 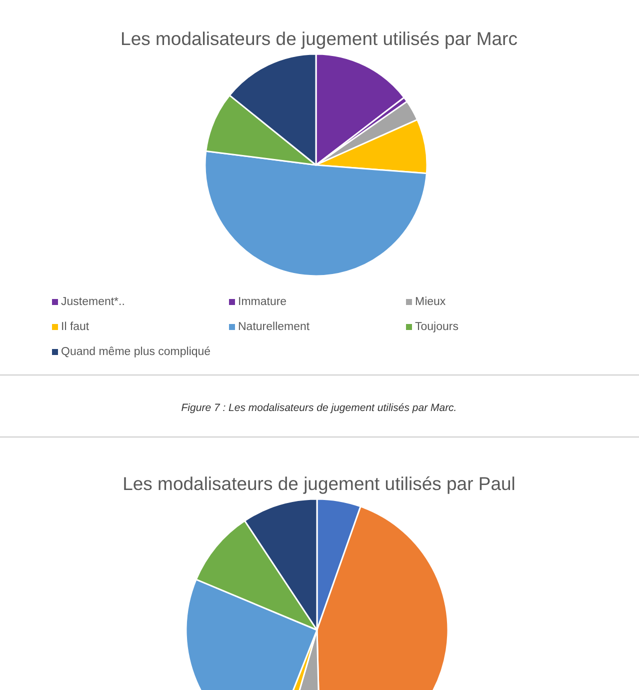 What do you see at coordinates (75, 327) in the screenshot?
I see `legend-label: Il faut` at bounding box center [75, 327].